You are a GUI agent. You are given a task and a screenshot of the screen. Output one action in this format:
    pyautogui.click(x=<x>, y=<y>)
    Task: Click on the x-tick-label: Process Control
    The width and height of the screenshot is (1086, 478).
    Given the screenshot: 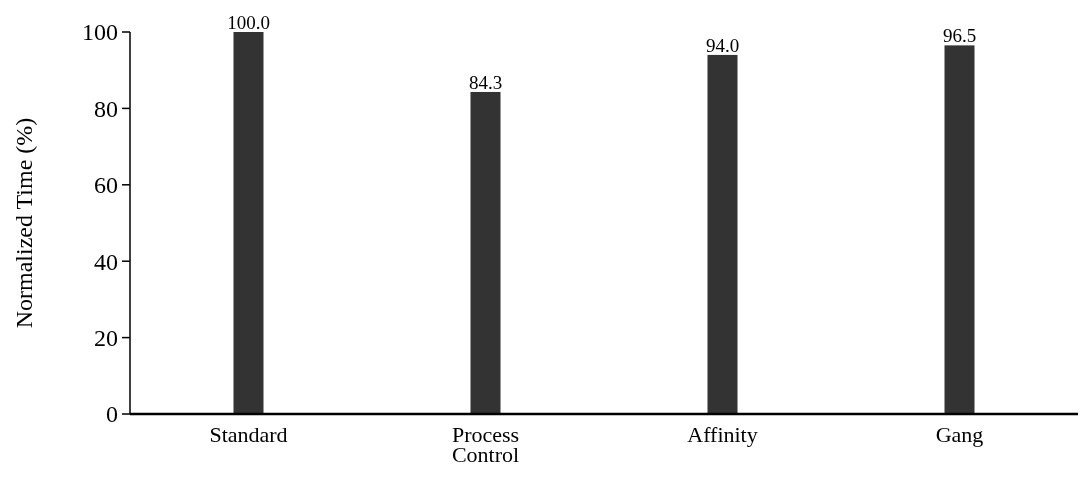 What is the action you would take?
    pyautogui.click(x=485, y=444)
    